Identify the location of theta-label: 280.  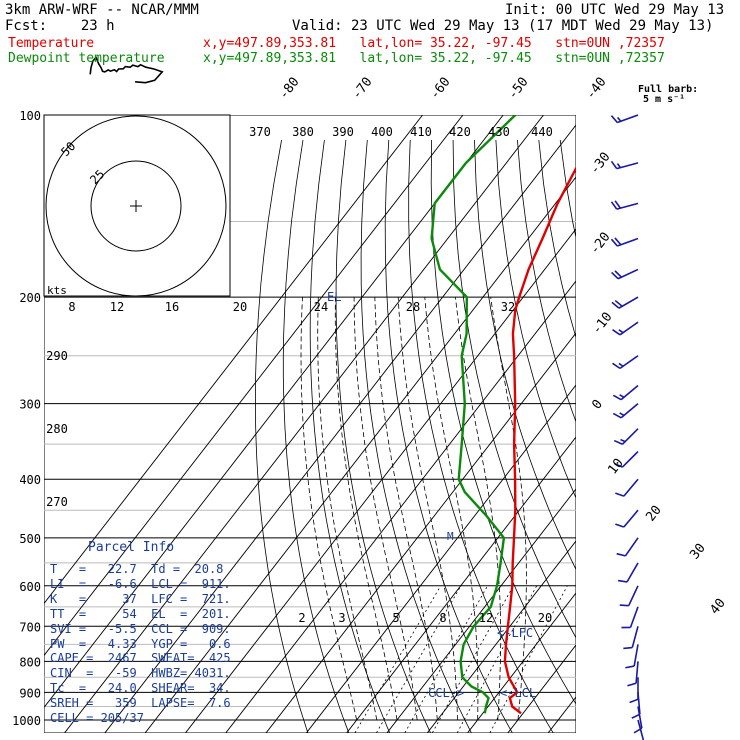
(57, 429).